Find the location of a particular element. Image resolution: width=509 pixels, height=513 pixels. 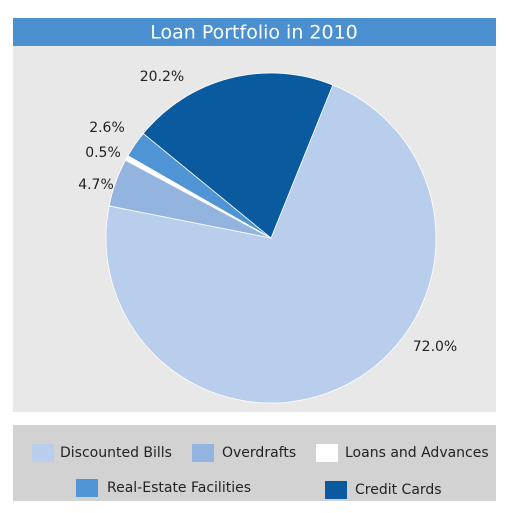

pie-slice is located at coordinates (238, 155).